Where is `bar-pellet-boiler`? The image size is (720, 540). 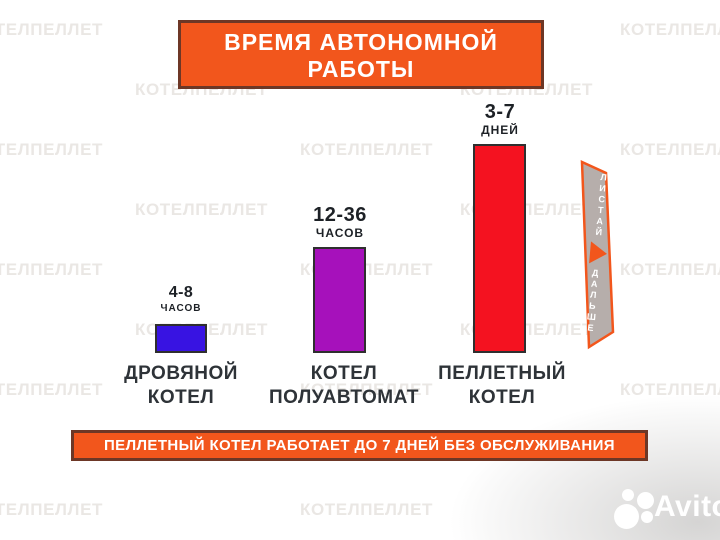
bar-pellet-boiler is located at coordinates (499, 248).